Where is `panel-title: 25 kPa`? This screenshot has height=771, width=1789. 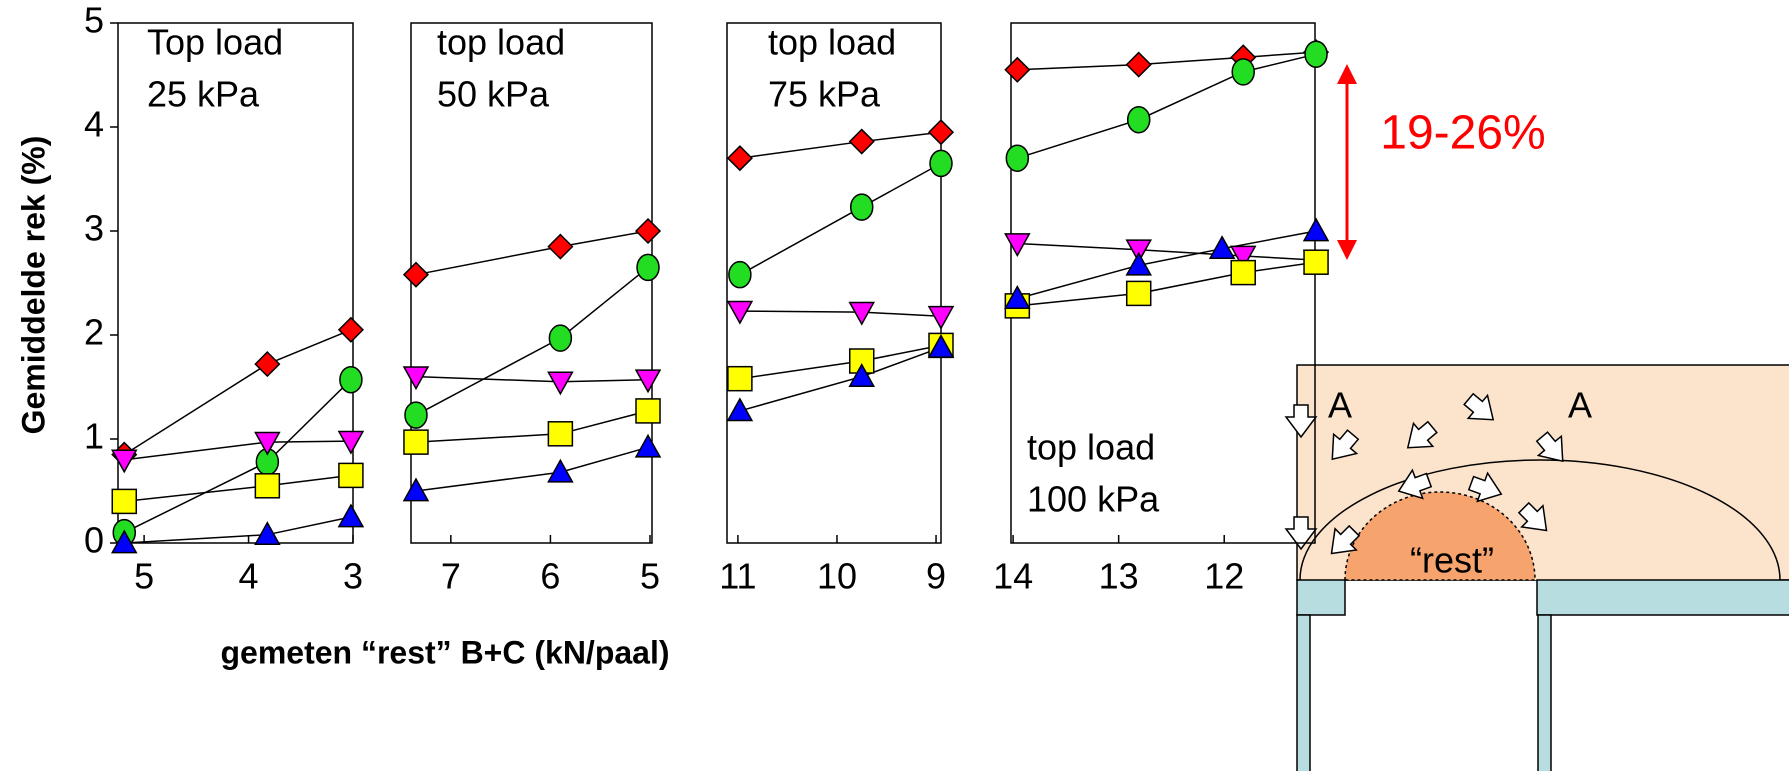 panel-title: 25 kPa is located at coordinates (203, 94).